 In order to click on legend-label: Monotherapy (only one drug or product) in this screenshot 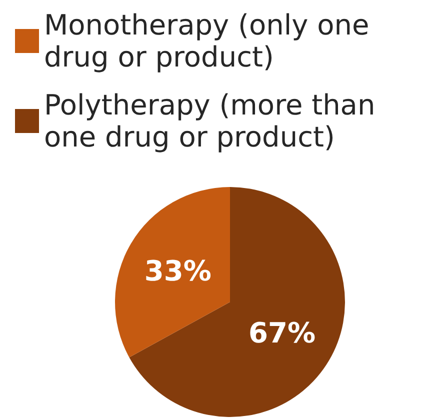, I will do `click(211, 41)`.